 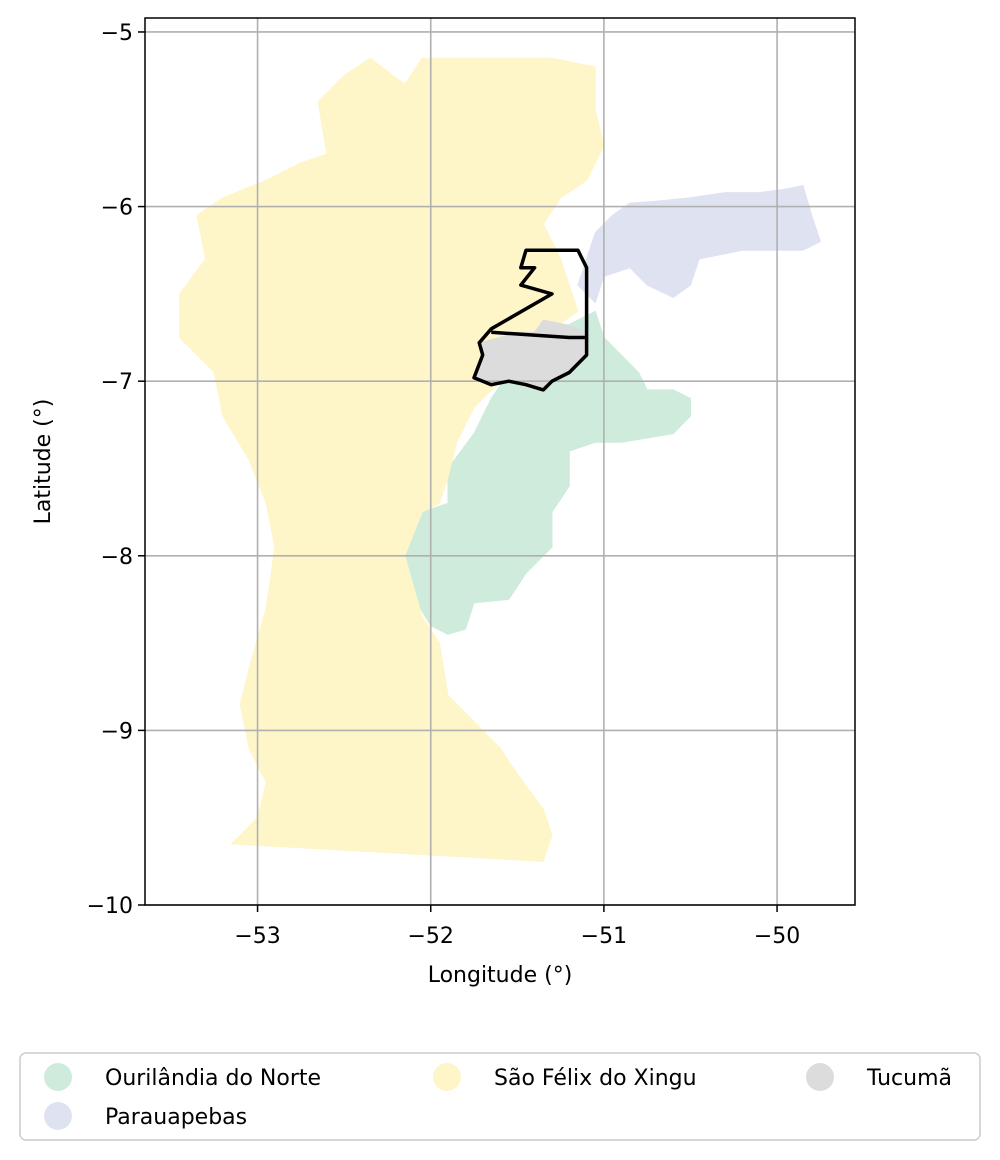 What do you see at coordinates (447, 1077) in the screenshot?
I see `legend-marker-sao-felix-do-xingu` at bounding box center [447, 1077].